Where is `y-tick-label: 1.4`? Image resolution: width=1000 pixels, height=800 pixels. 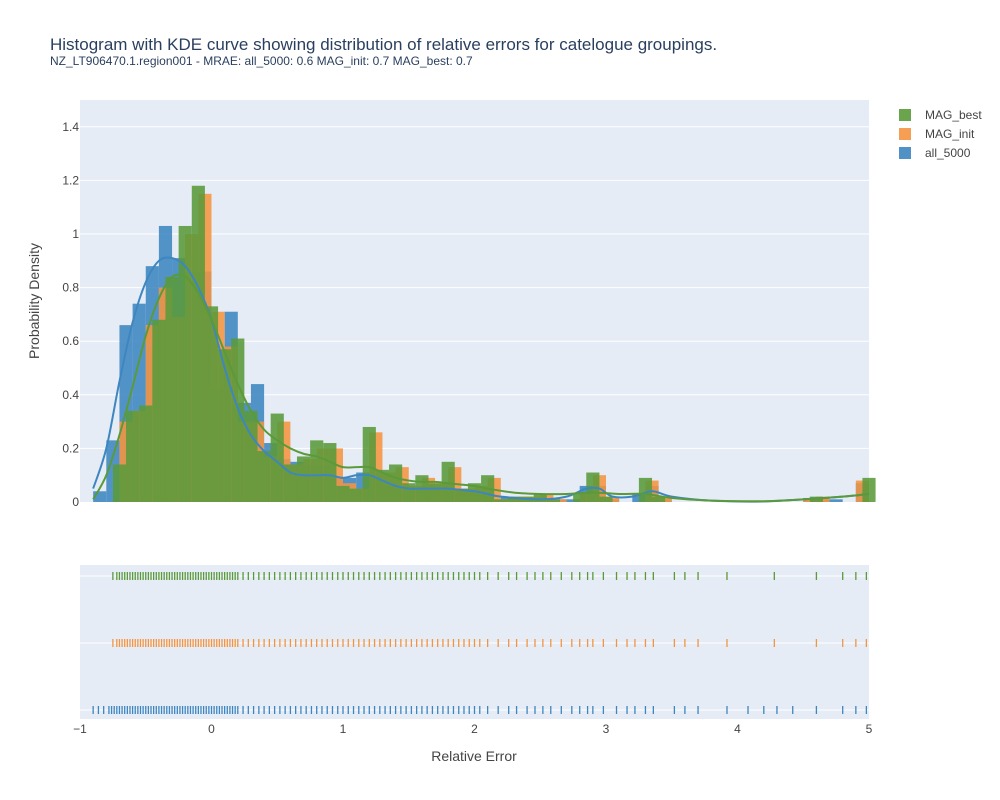 y-tick-label: 1.4 is located at coordinates (70, 127).